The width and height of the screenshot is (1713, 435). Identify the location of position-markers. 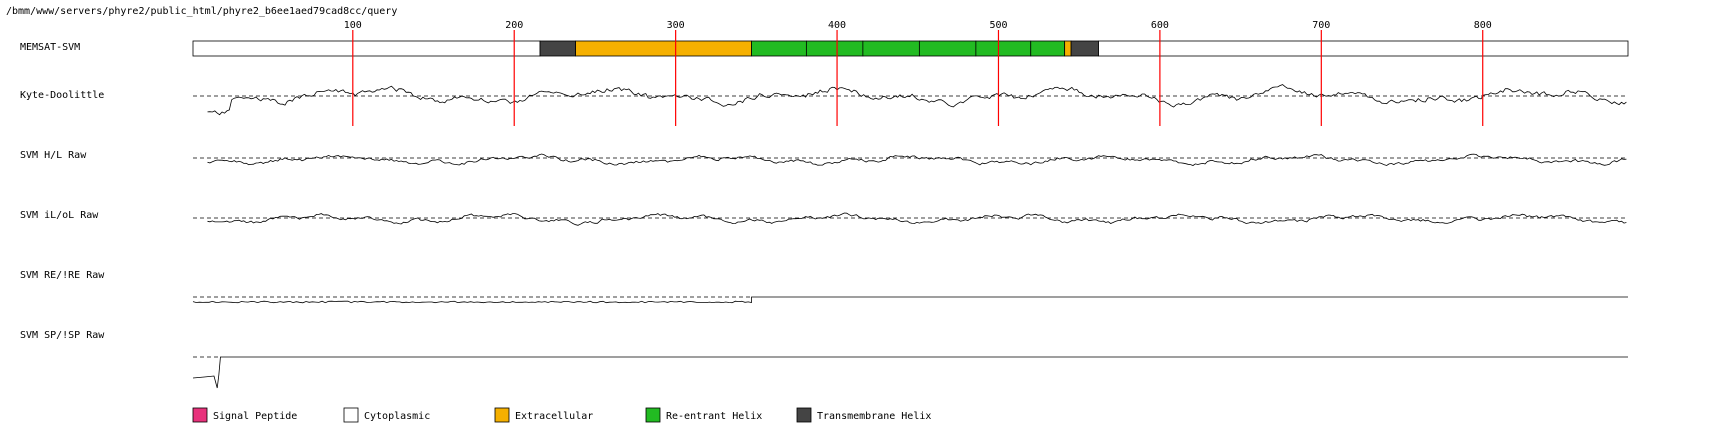
(918, 78).